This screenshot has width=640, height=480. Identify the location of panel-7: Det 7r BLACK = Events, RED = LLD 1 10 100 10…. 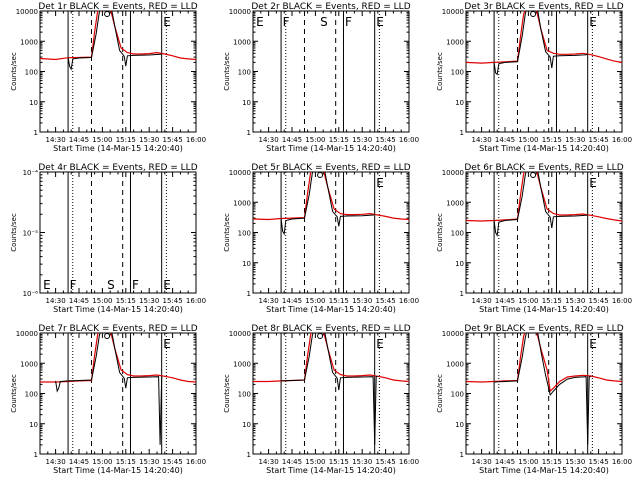
(108, 399).